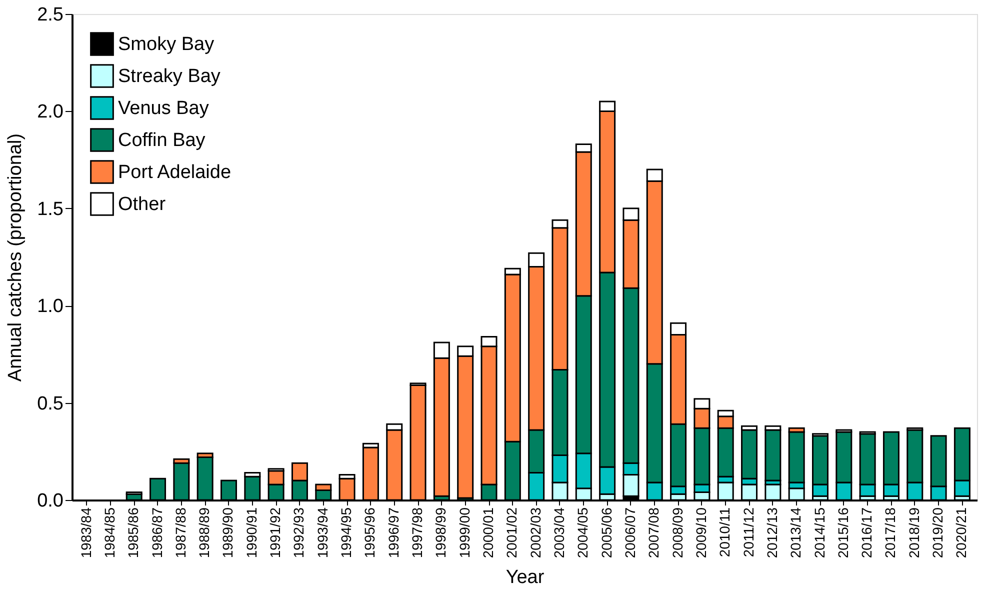 This screenshot has width=982, height=592. I want to click on legend-label: Coffin Bay, so click(162, 140).